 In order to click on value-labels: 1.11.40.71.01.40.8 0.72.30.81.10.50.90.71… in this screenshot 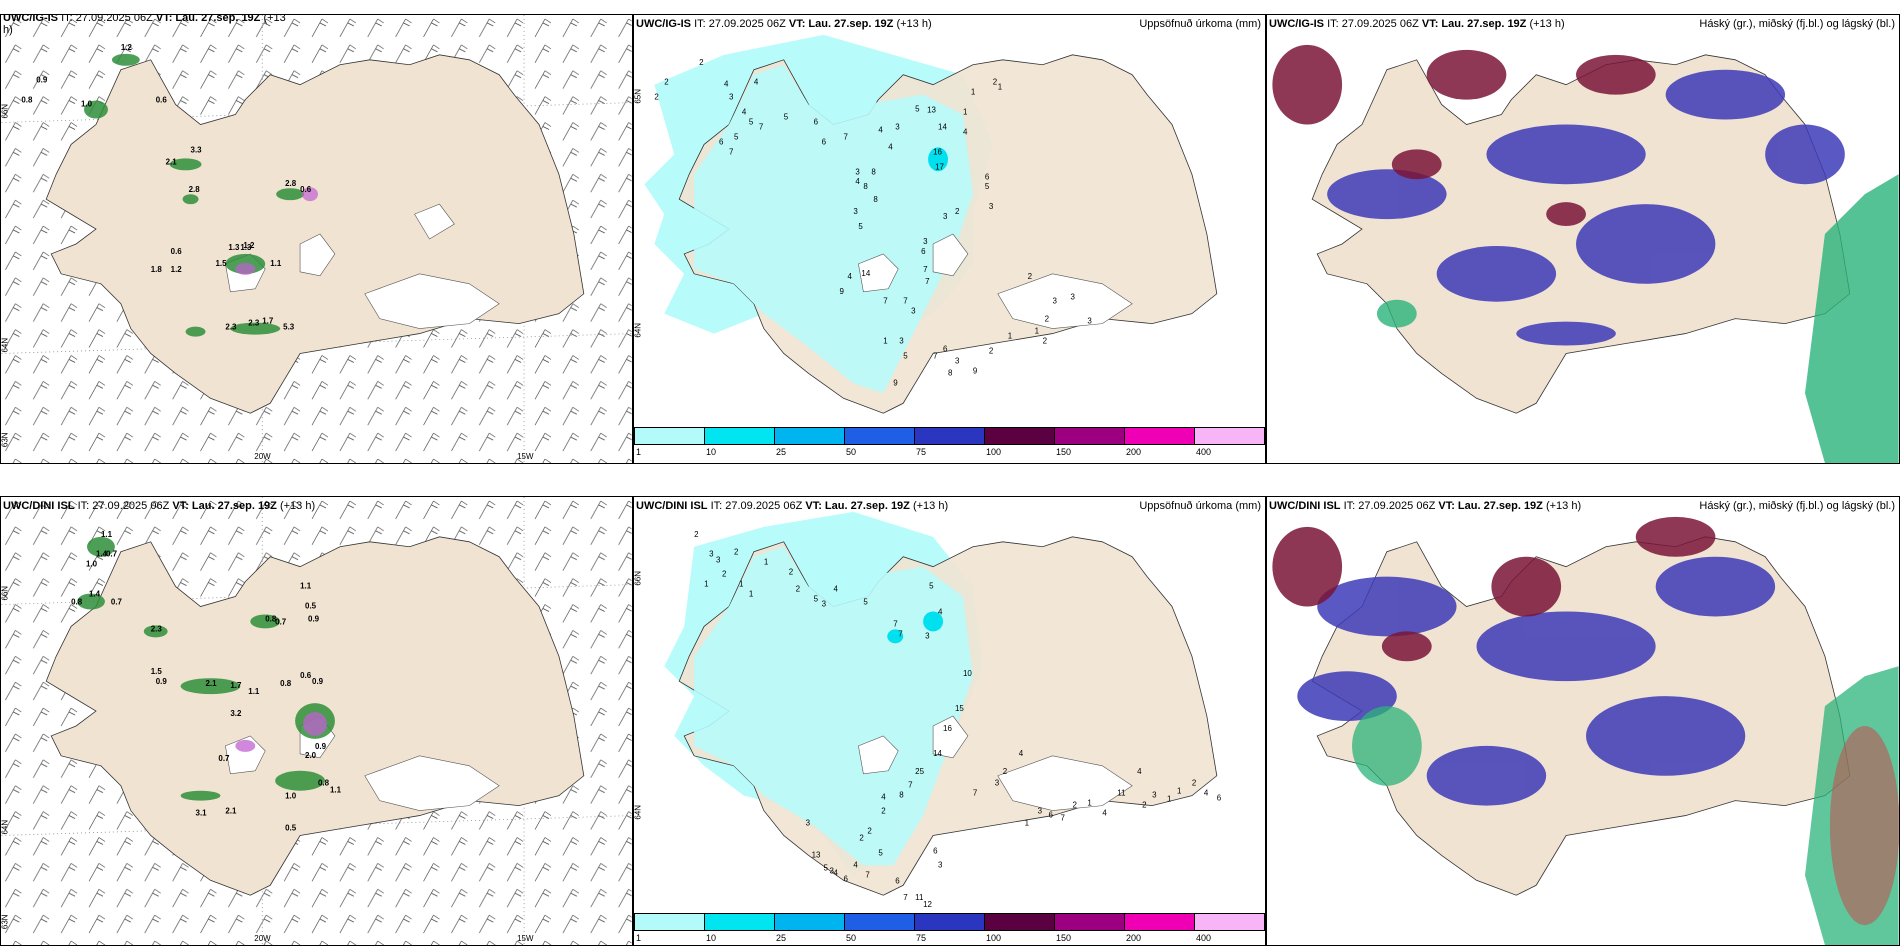, I will do `click(206, 681)`.